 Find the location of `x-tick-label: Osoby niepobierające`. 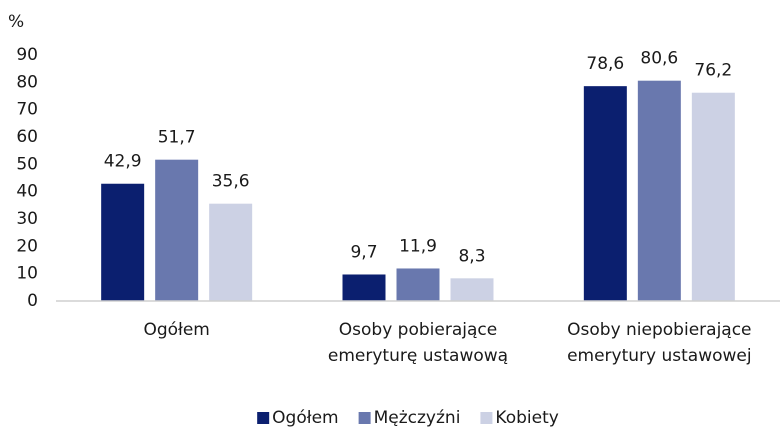

x-tick-label: Osoby niepobierające is located at coordinates (659, 330).